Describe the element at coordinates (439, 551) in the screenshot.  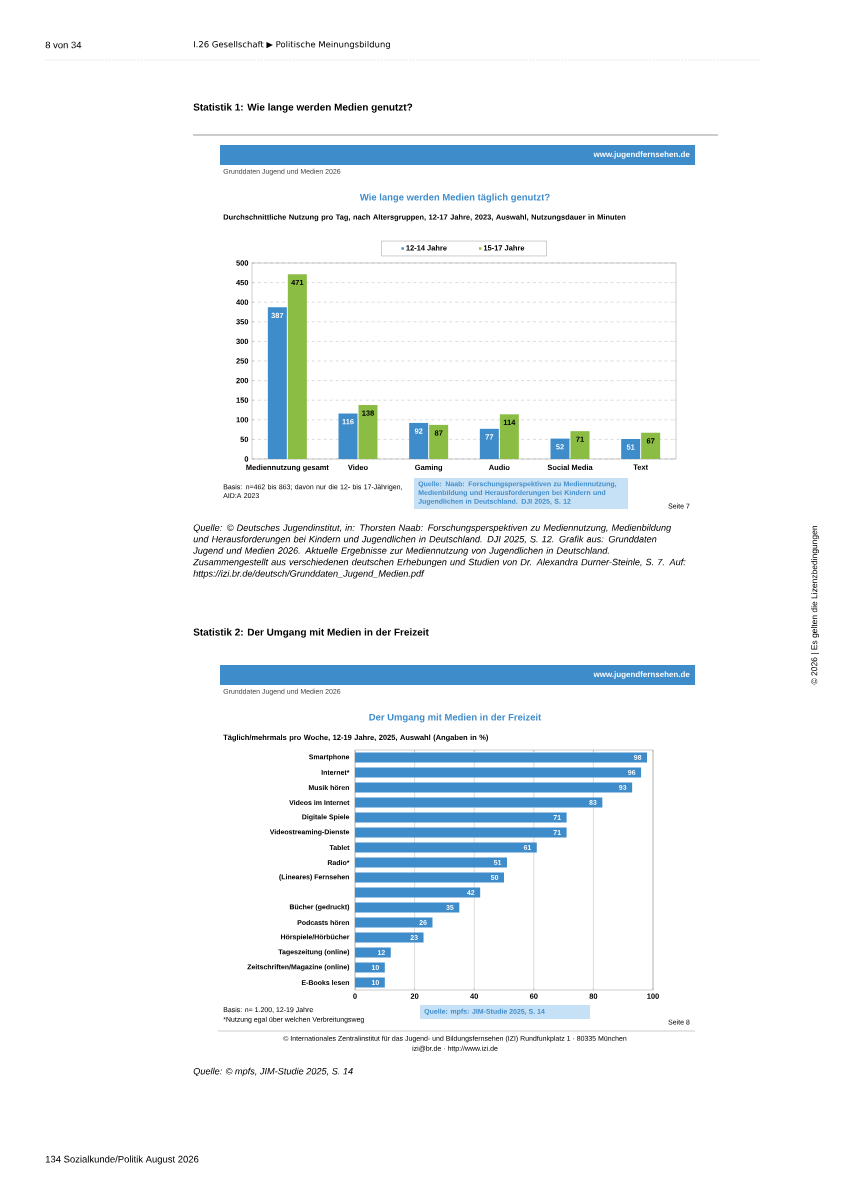
I see `source-note: Quelle: © Deutsches Jugendinstitut, in: Thorsten Naab: Forschungsperspektiven zu Mediennutzung, Medienbildung und Herausforderungen bei Kindern und Jugendlichen in Deutschland. DJI 2025, S. 12. Grafik aus: Grunddaten Jugend und Medien 2026. Aktuelle Ergebnisse zur Mediennutzung von Jugendlichen in Deutschland. Zusammengestellt aus verschiedenen deutschen Erhebungen und Studien von Dr. Alexandra Durner-Steinle, S. 7. Auf: https://izi.br.de/deutsch/Grunddaten_Jugend_Medien.pdf` at that location.